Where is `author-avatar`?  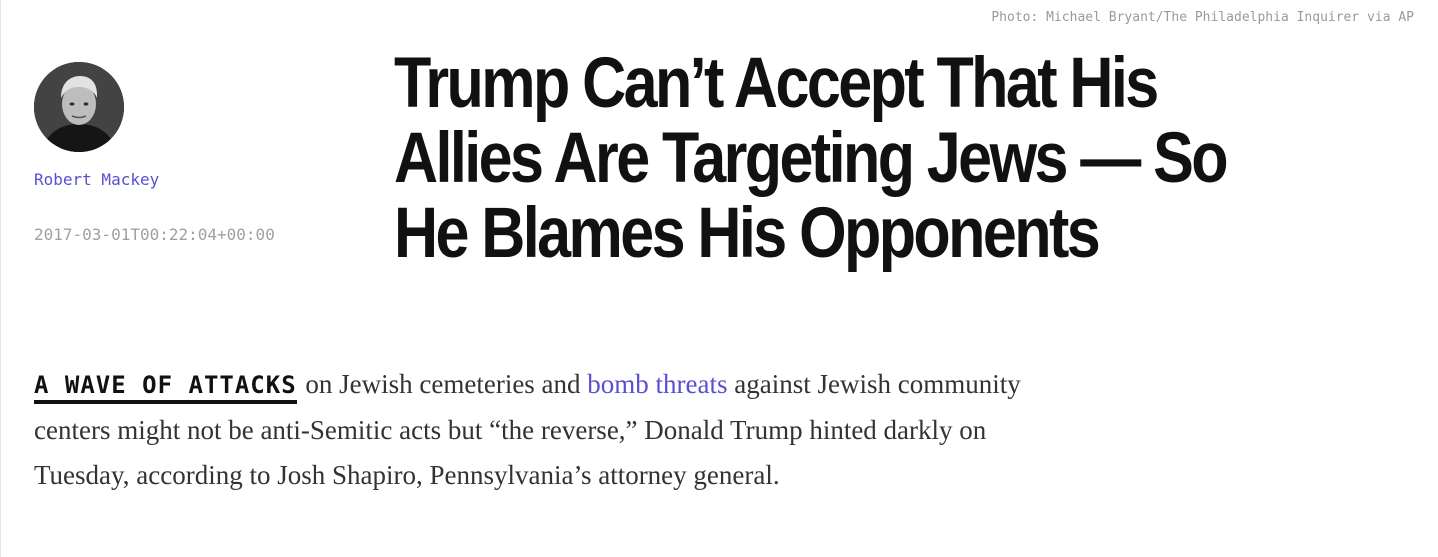
author-avatar is located at coordinates (79, 107).